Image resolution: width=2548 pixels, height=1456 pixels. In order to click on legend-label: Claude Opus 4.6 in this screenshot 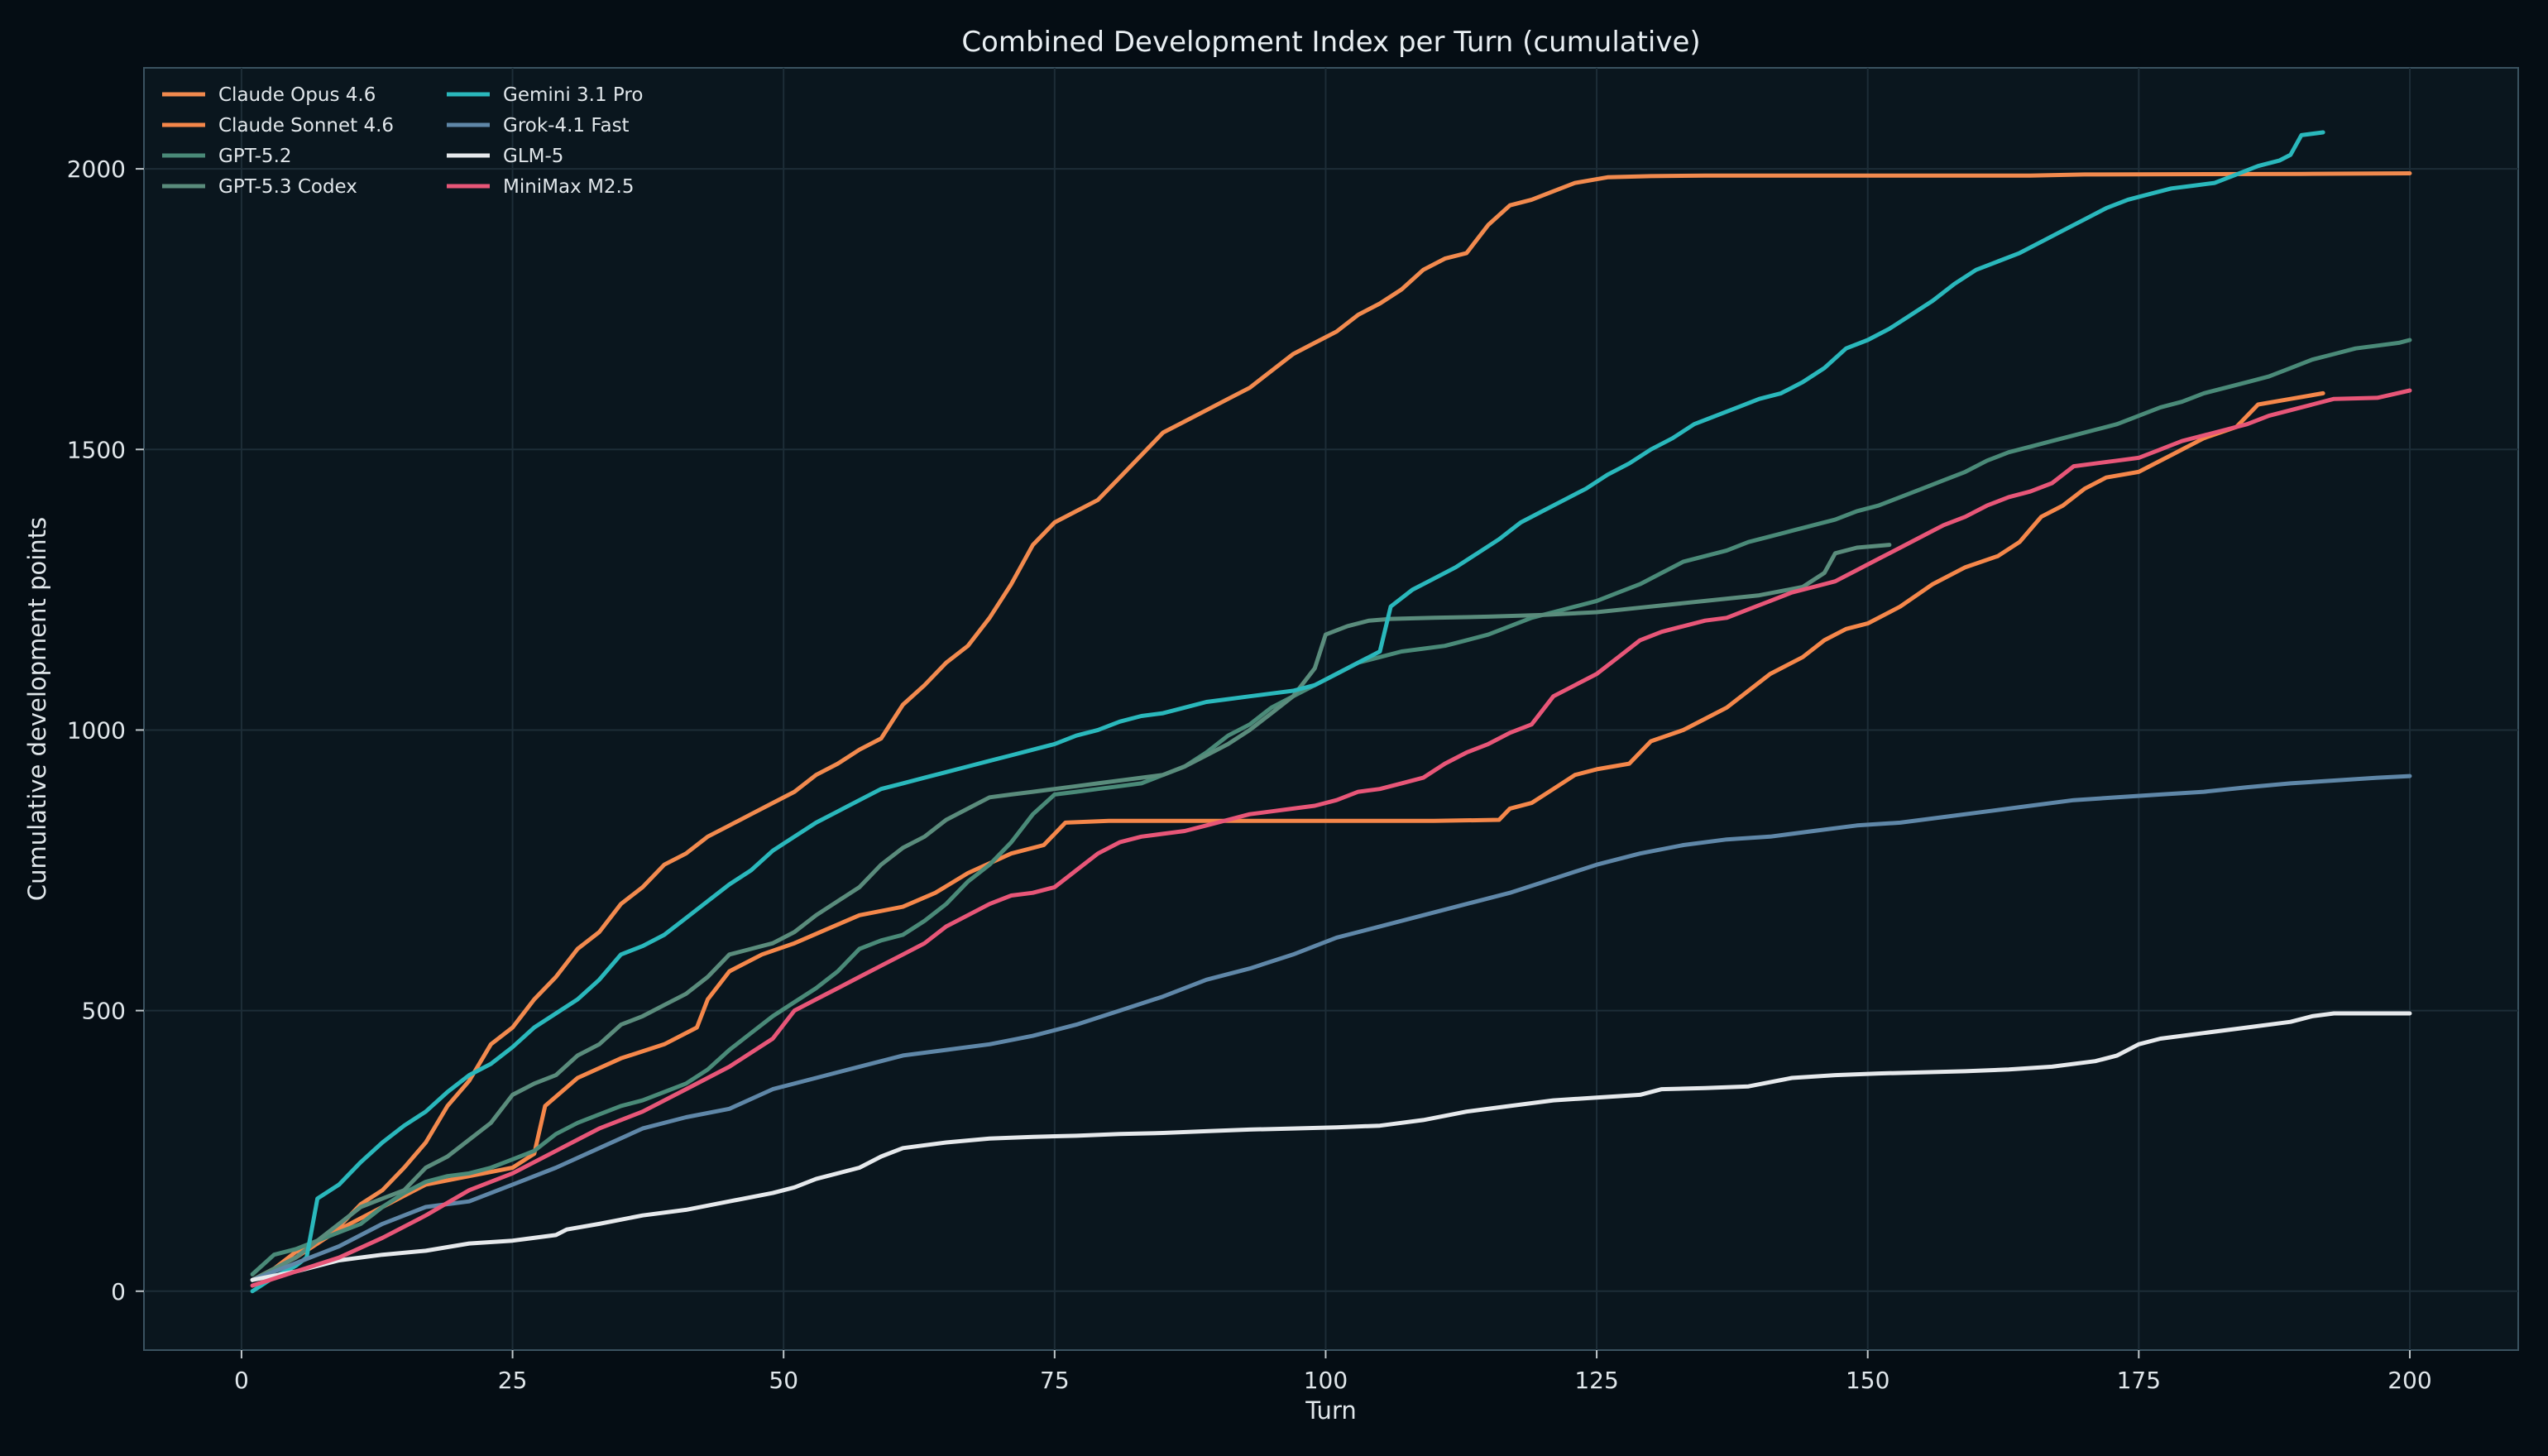, I will do `click(297, 95)`.